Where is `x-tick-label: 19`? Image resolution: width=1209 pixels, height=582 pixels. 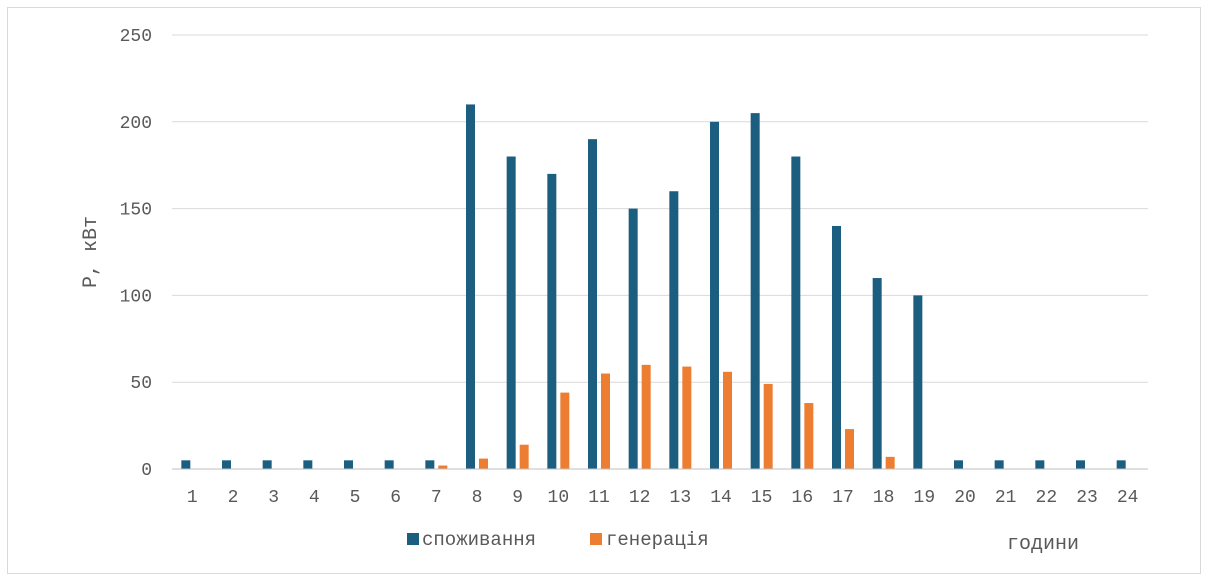
x-tick-label: 19 is located at coordinates (925, 498).